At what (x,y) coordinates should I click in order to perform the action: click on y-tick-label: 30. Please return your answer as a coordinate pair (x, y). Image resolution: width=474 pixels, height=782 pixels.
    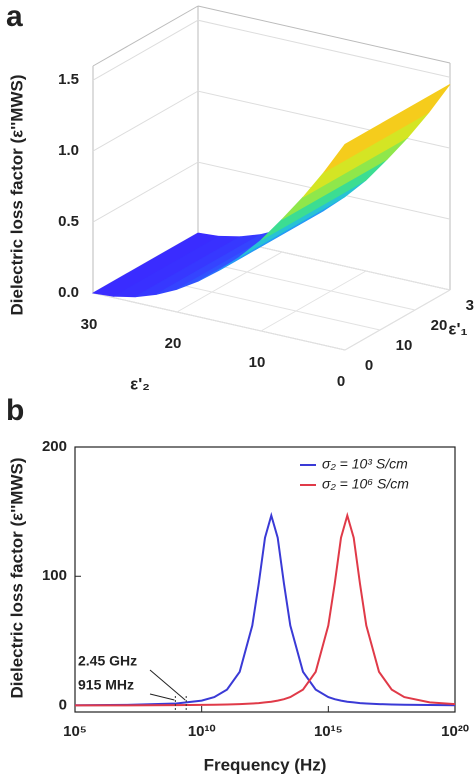
    Looking at the image, I should click on (470, 305).